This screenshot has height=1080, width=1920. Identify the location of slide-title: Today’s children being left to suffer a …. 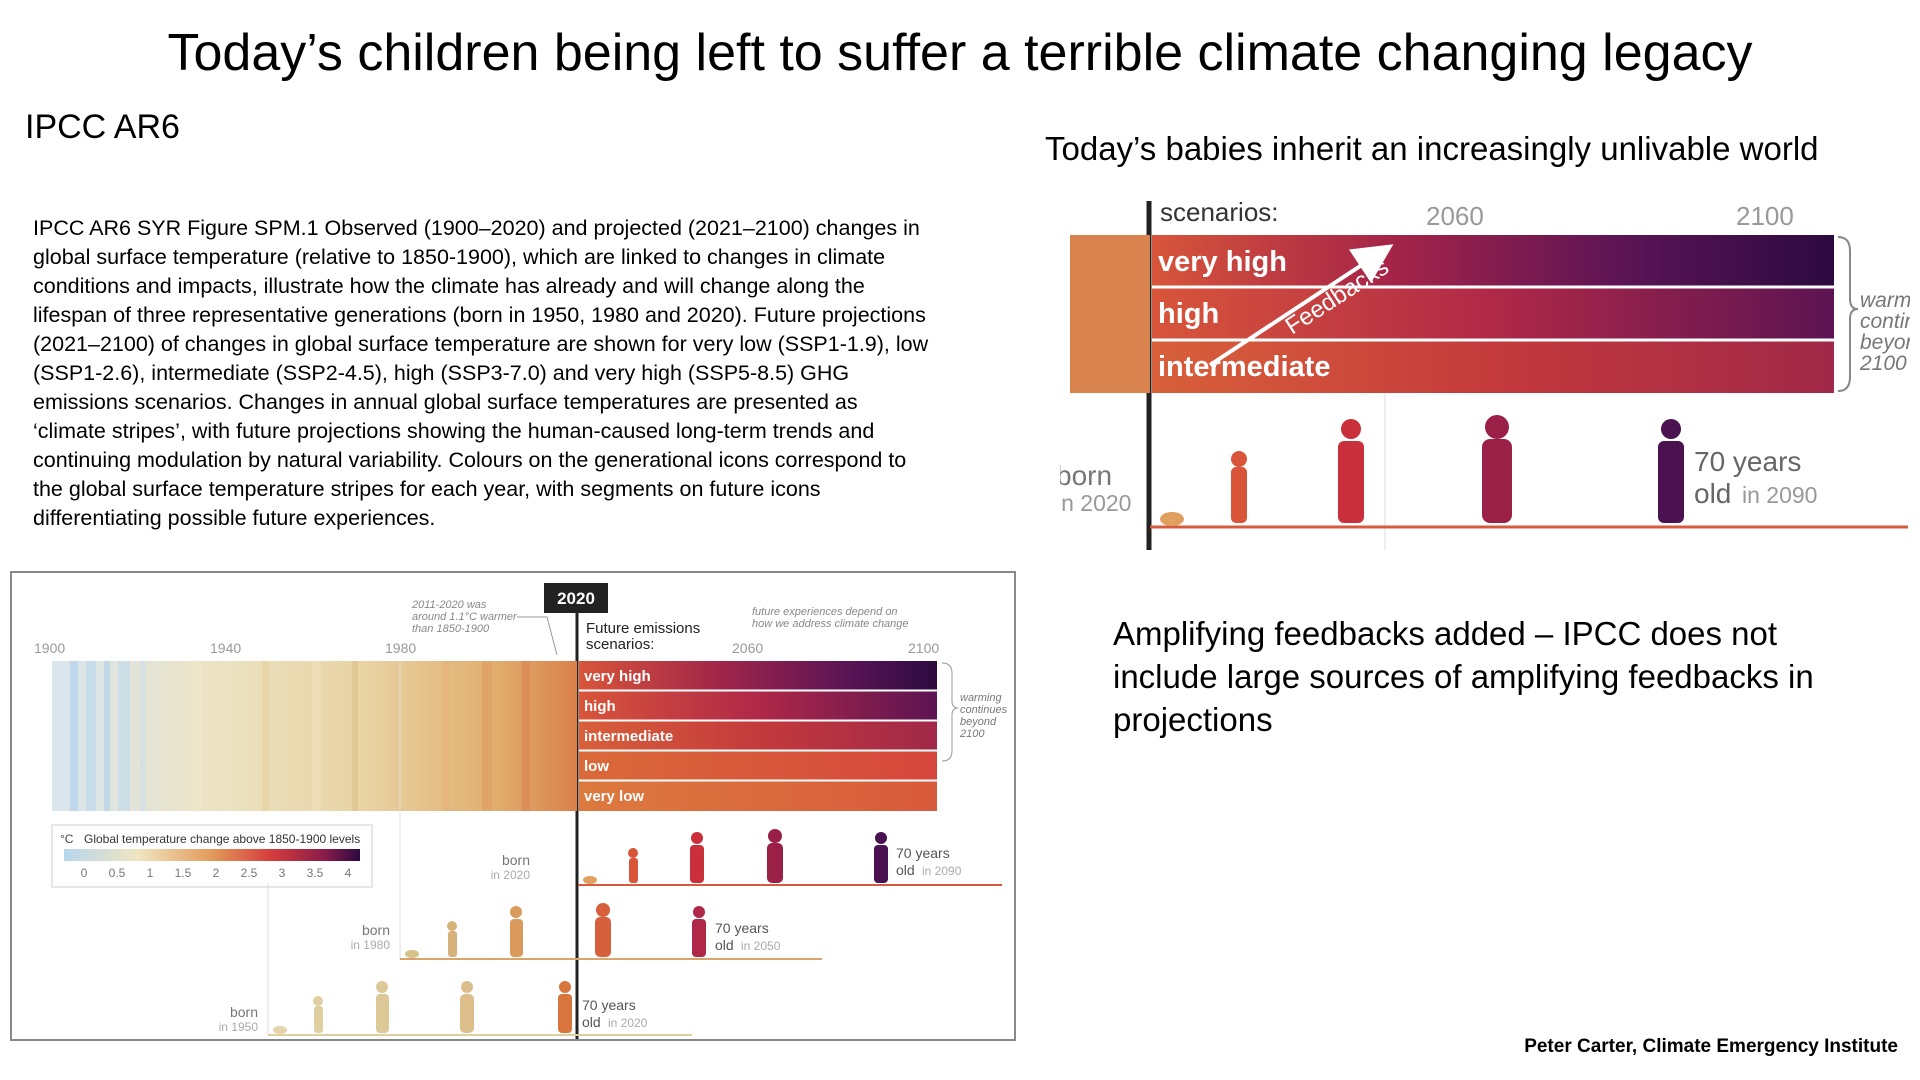
(960, 53).